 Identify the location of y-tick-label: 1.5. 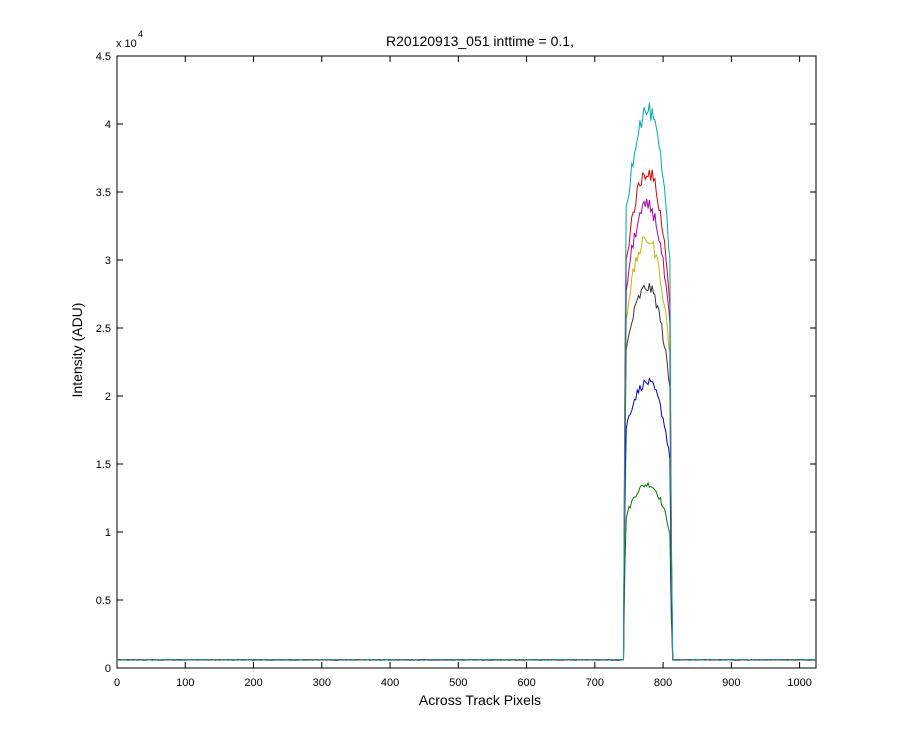
(103, 465).